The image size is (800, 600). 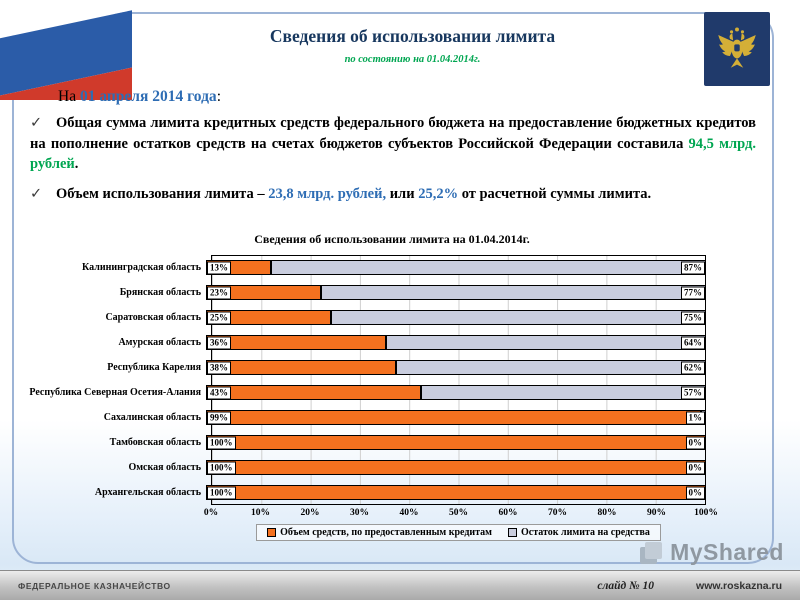 What do you see at coordinates (461, 513) in the screenshot?
I see `x-axis: 0% 10% 20% 30% 40% 50% 60% 70% 80% 90% 100%` at bounding box center [461, 513].